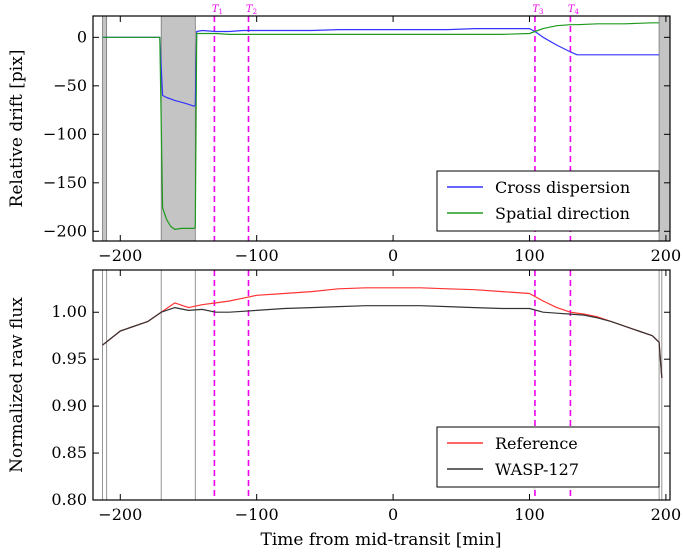 The image size is (683, 554). What do you see at coordinates (536, 443) in the screenshot?
I see `legend-label: Reference` at bounding box center [536, 443].